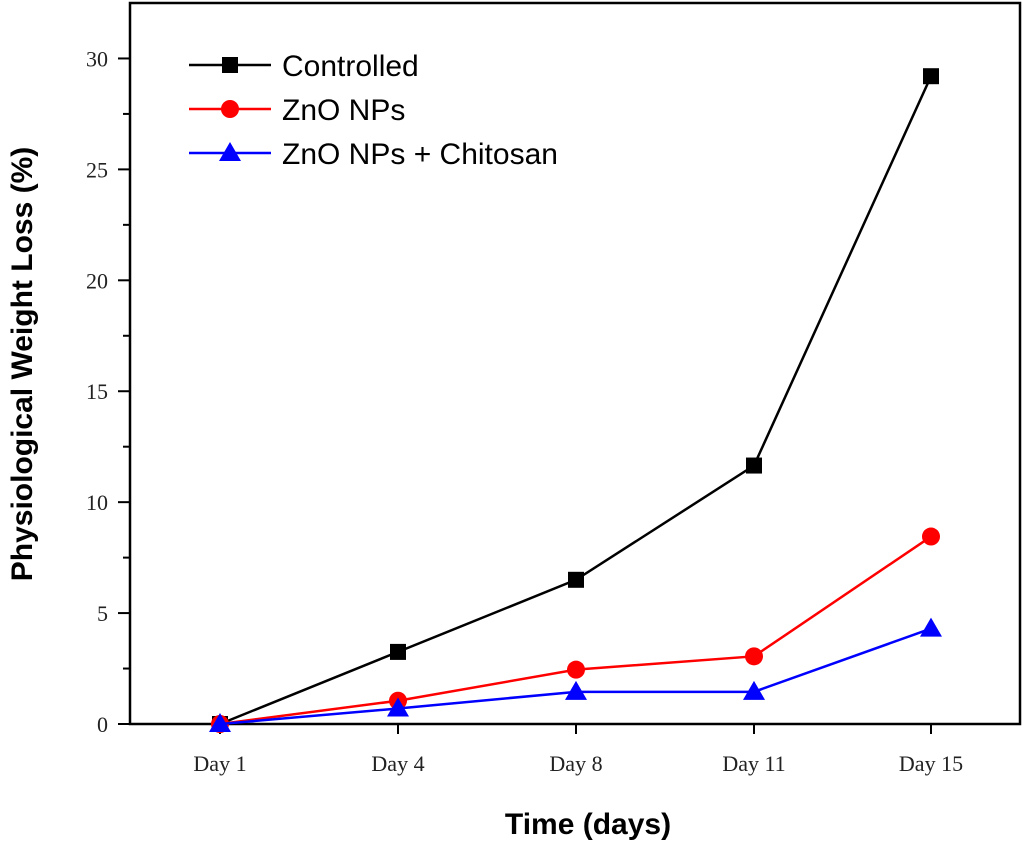  I want to click on legend: Controlled ZnO NPs ZnO NPs + Chitosan, so click(373, 110).